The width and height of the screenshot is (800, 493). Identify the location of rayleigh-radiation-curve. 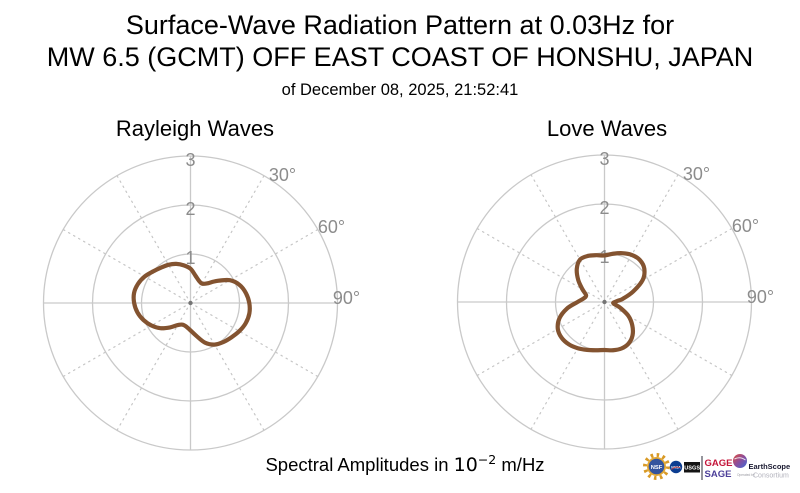
(191, 304).